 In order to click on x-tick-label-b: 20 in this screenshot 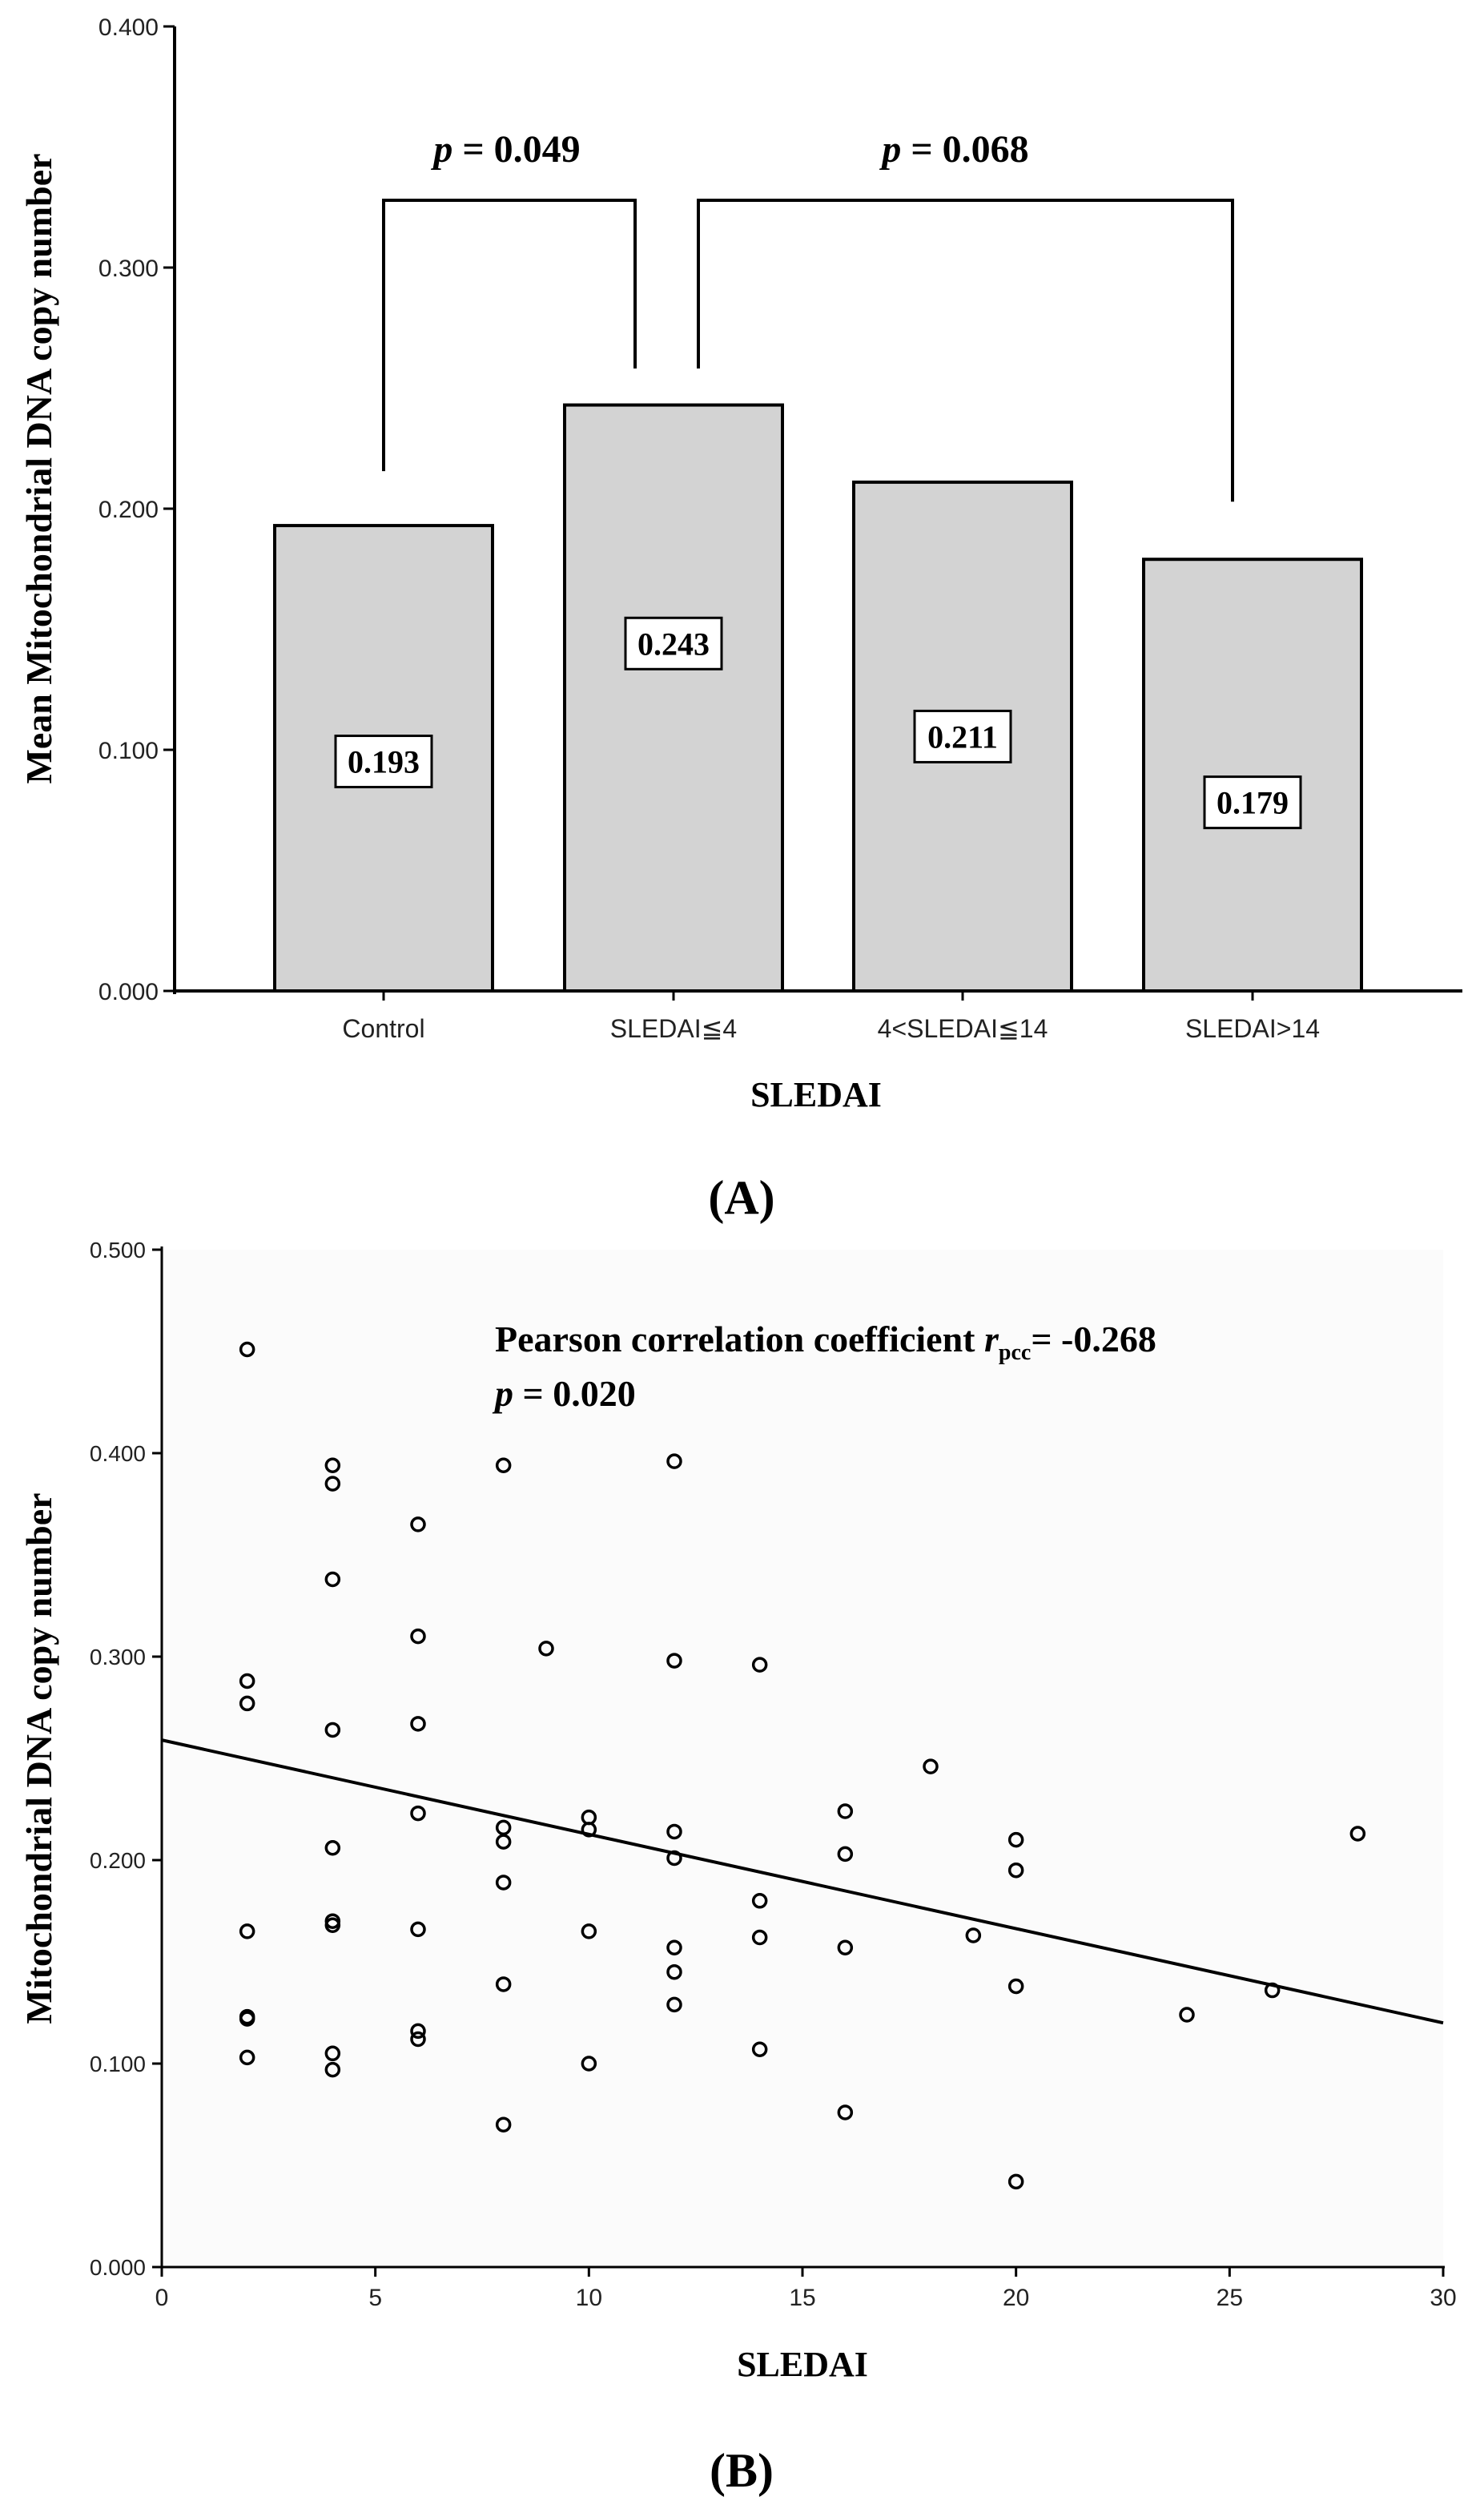, I will do `click(1016, 2298)`.